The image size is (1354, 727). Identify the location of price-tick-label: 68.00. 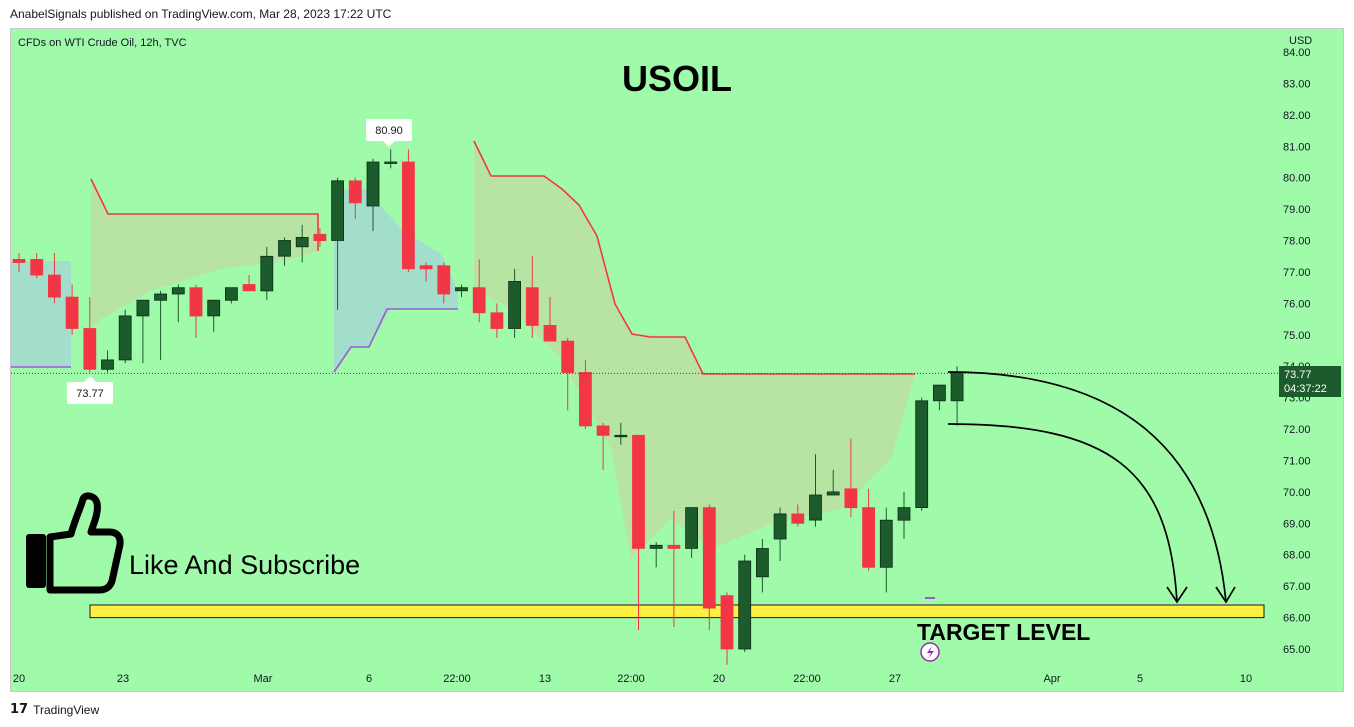
(1297, 556).